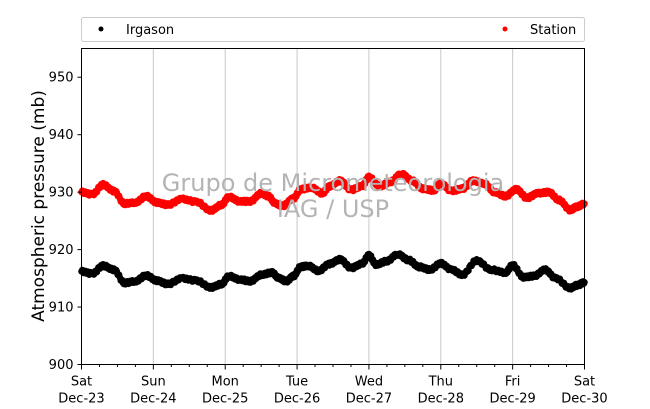 The image size is (650, 409). Describe the element at coordinates (153, 399) in the screenshot. I see `x-tick-label-date: Dec-24` at that location.